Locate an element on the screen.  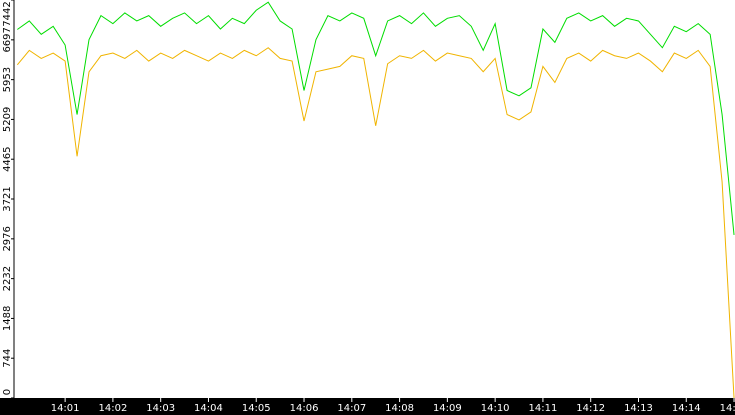
y-tick-label: 7442 is located at coordinates (7, 13).